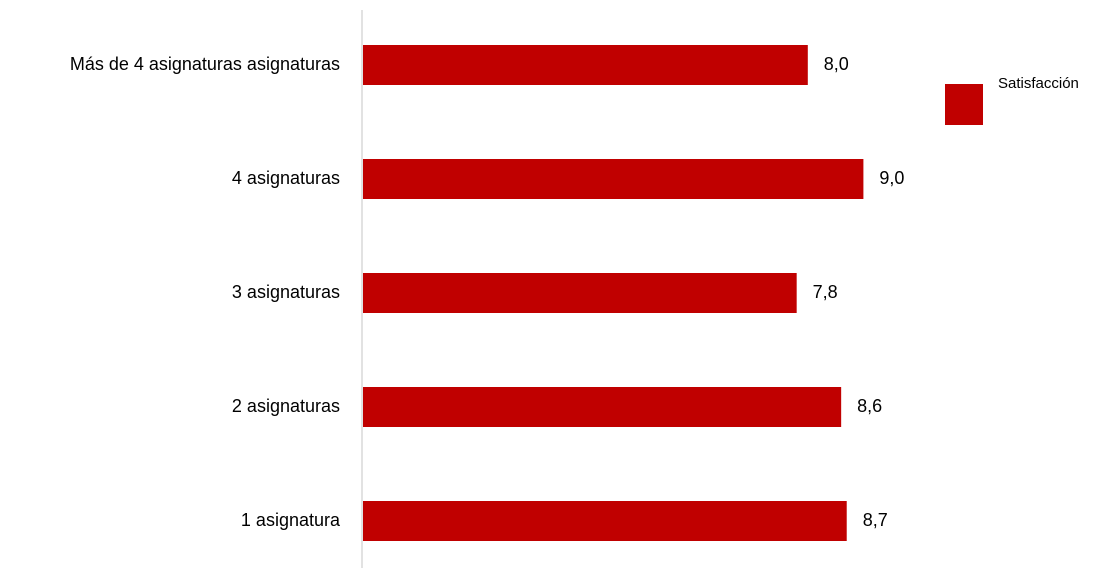  I want to click on data-label: 9,0, so click(891, 178).